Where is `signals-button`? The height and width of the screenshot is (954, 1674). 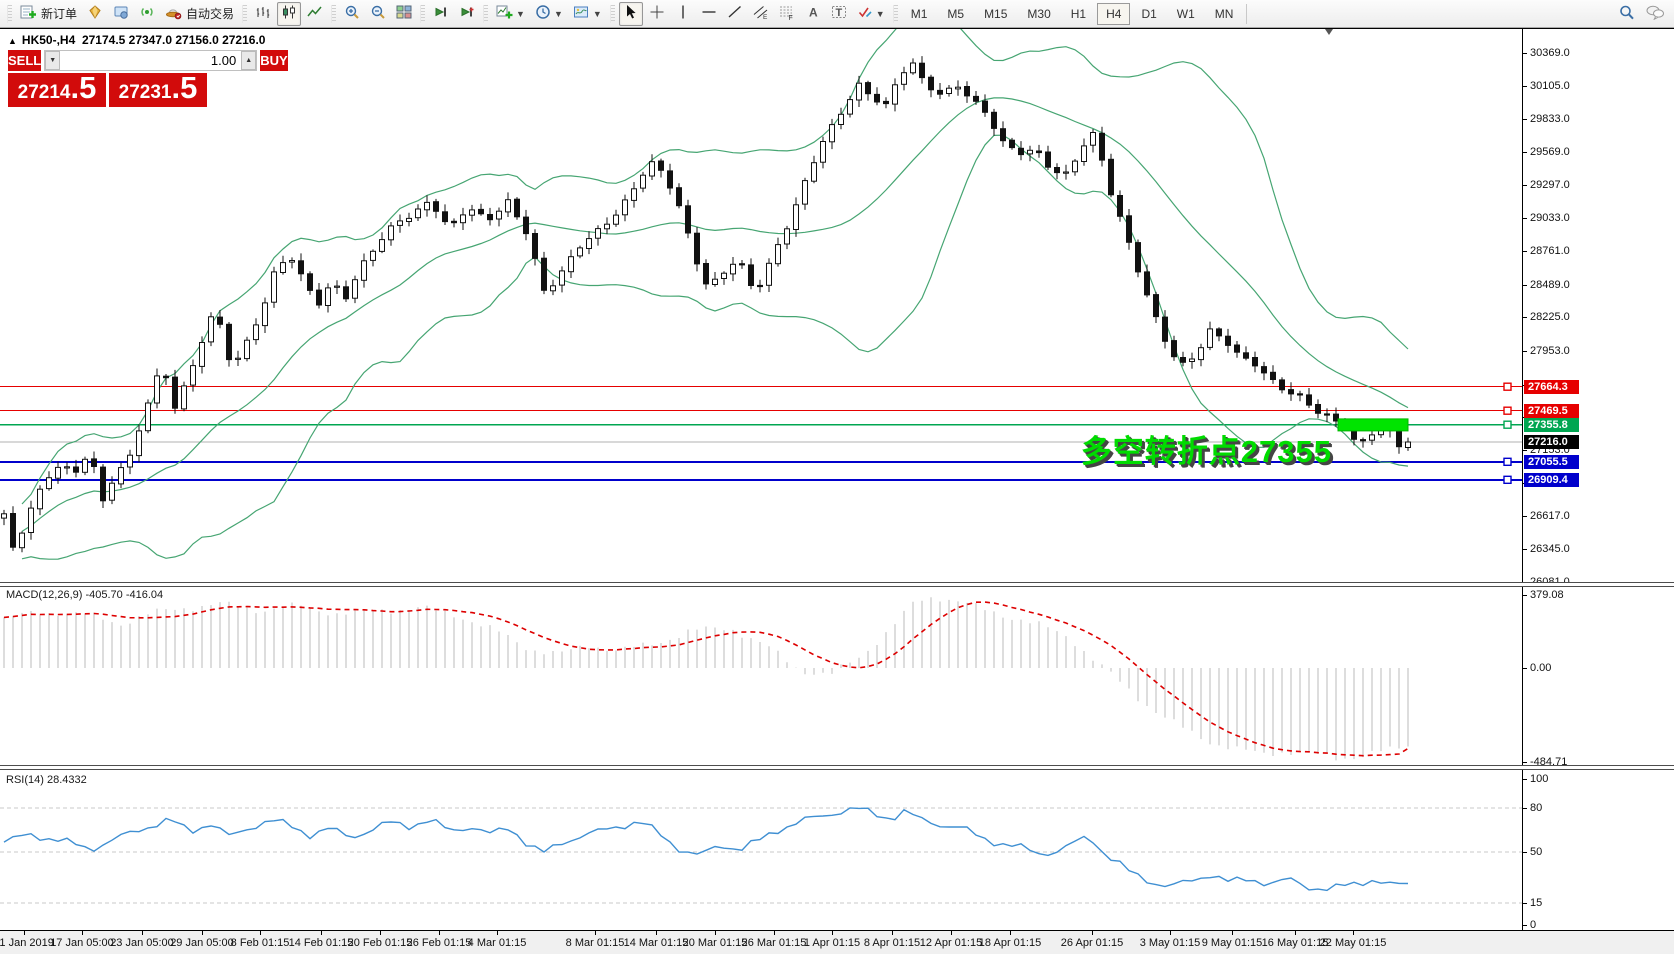
signals-button is located at coordinates (147, 14).